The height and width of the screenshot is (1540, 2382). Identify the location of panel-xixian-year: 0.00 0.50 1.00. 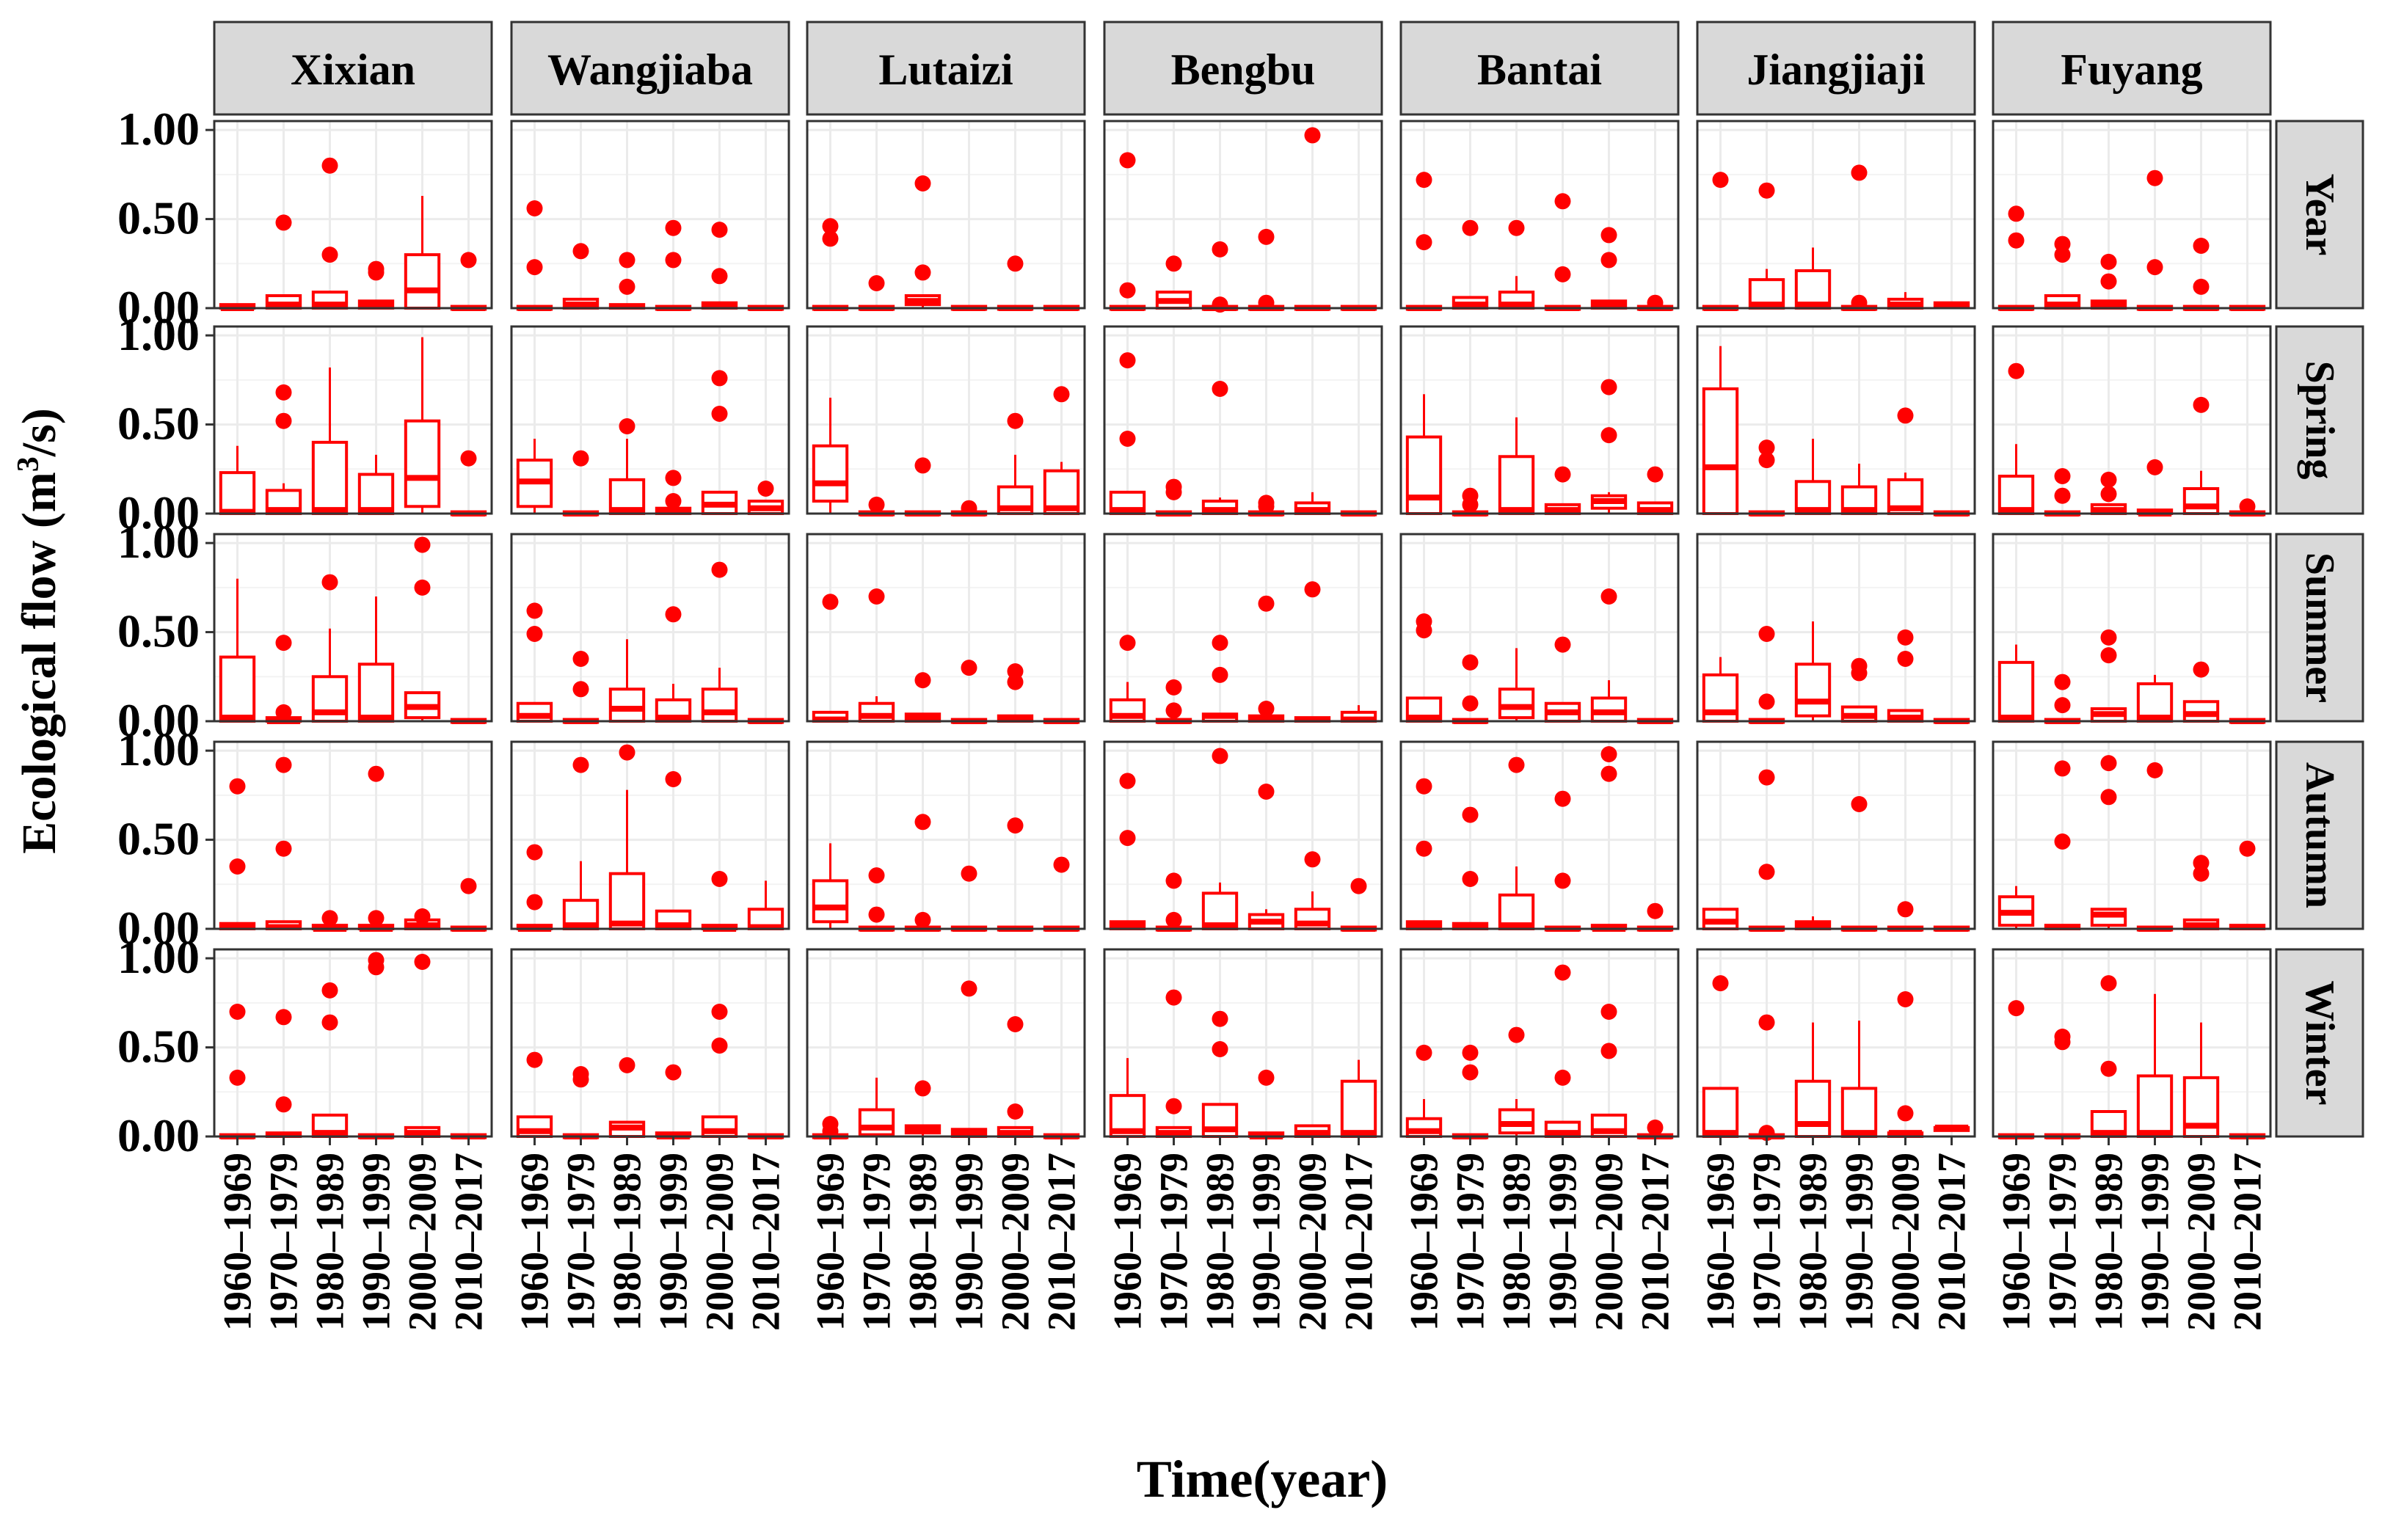
(305, 218).